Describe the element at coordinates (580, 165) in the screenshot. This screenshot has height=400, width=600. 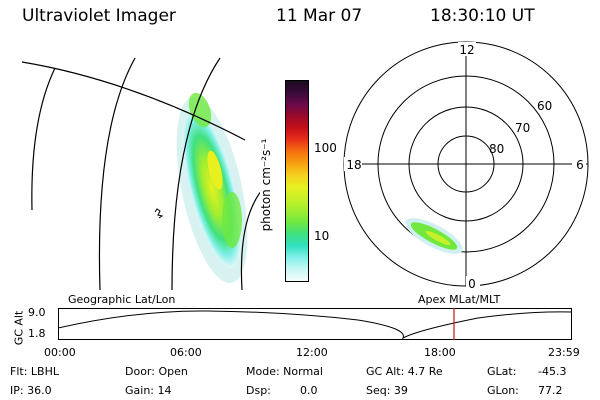
I see `mlt-label-6: 6` at that location.